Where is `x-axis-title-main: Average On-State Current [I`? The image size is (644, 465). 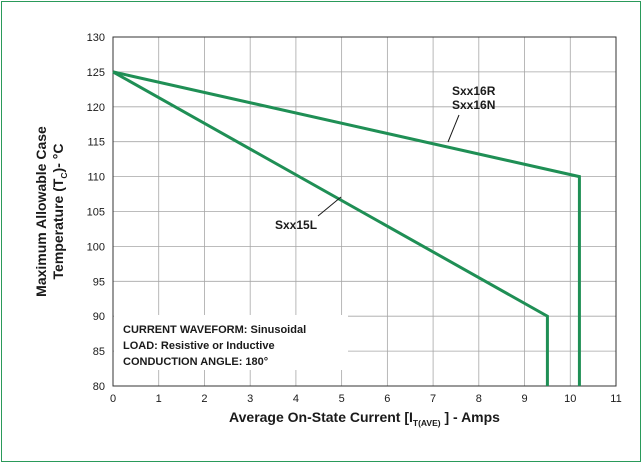
x-axis-title-main: Average On-State Current [I is located at coordinates (321, 417).